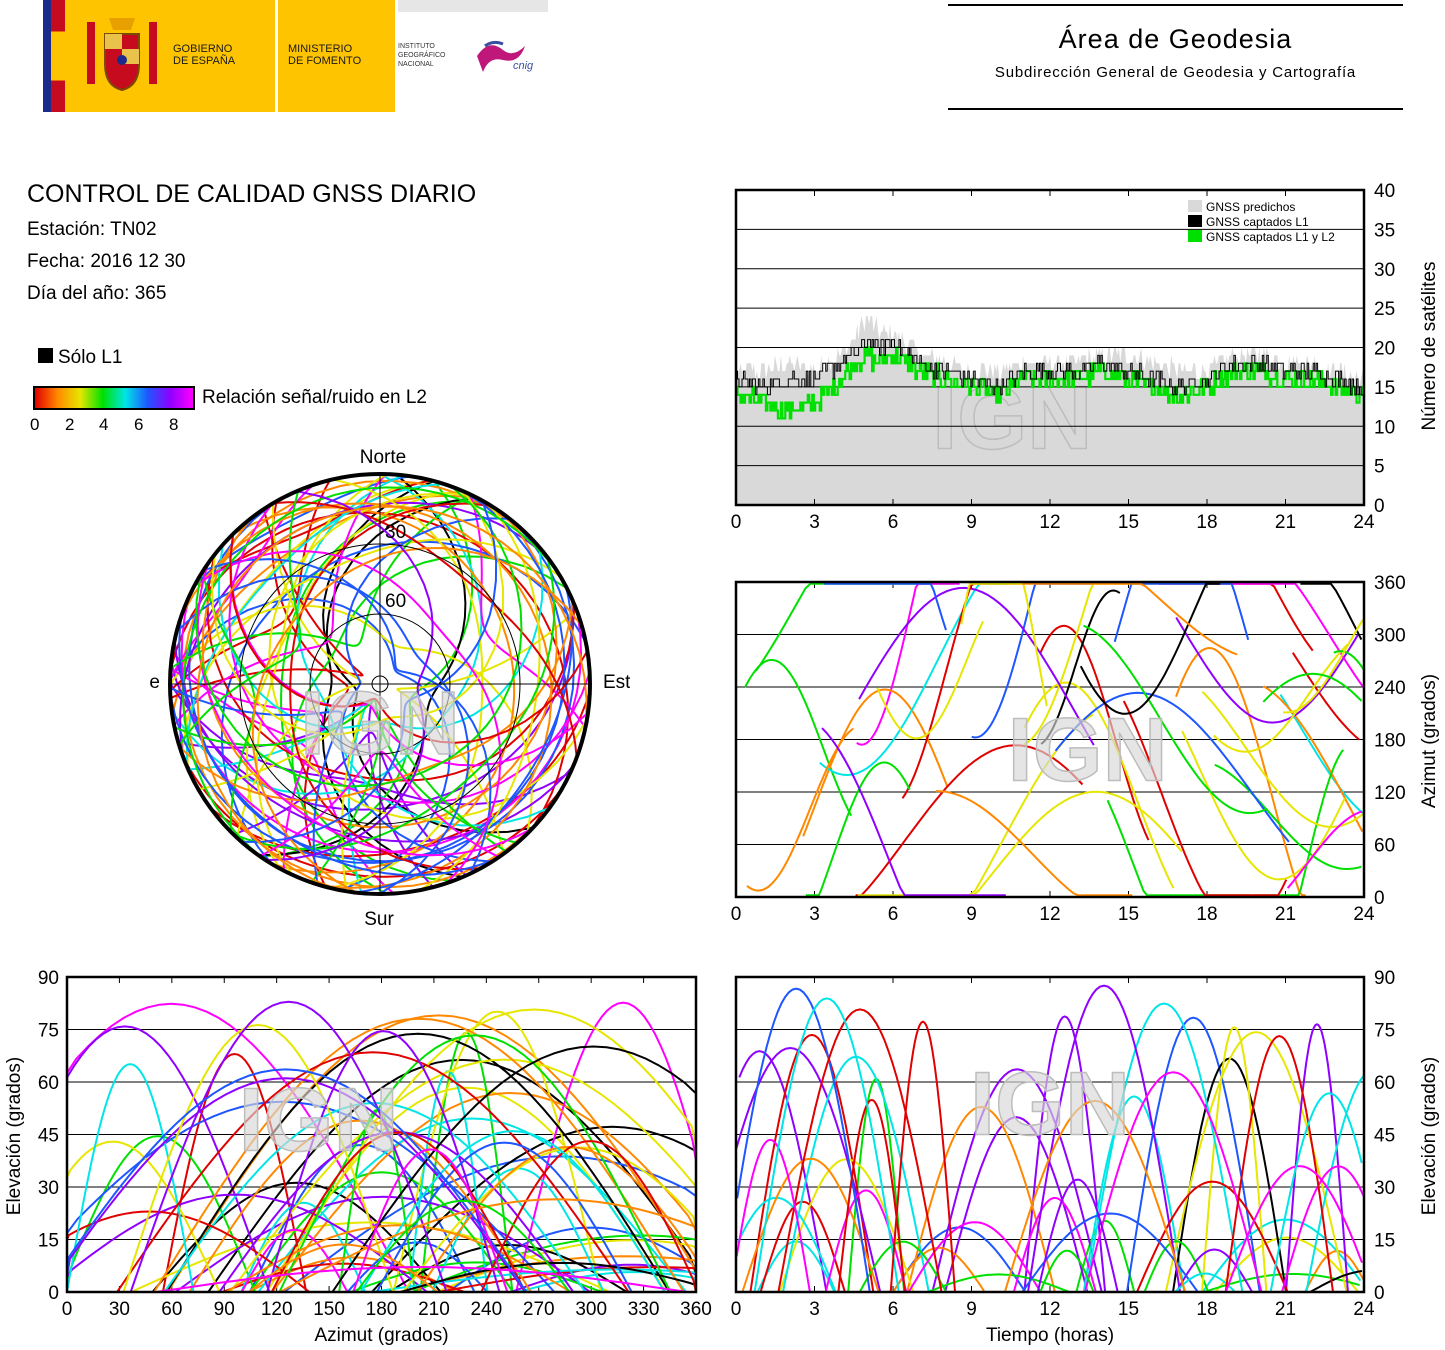 Image resolution: width=1445 pixels, height=1350 pixels. I want to click on x-tick-label: 18, so click(1206, 1309).